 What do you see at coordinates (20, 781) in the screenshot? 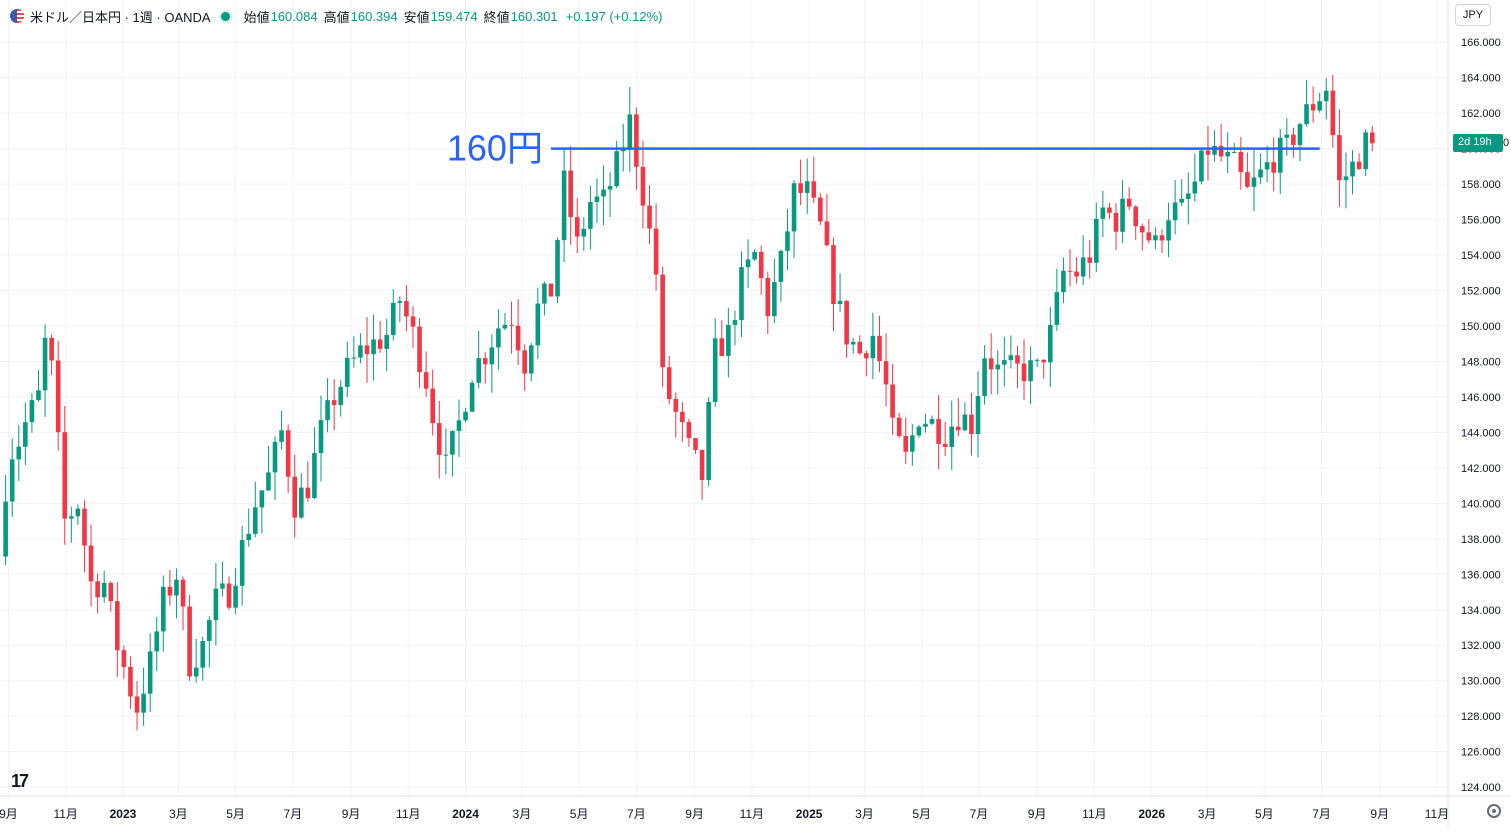
I see `tradingview-logo-icon: 17` at bounding box center [20, 781].